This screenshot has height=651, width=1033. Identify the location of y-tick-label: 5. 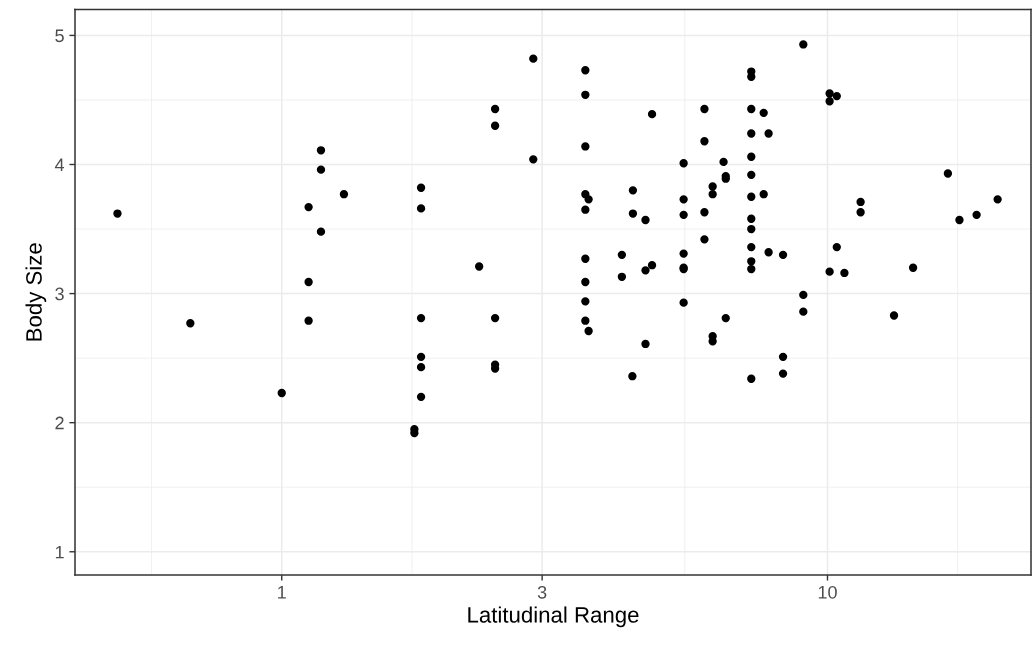
(59, 36).